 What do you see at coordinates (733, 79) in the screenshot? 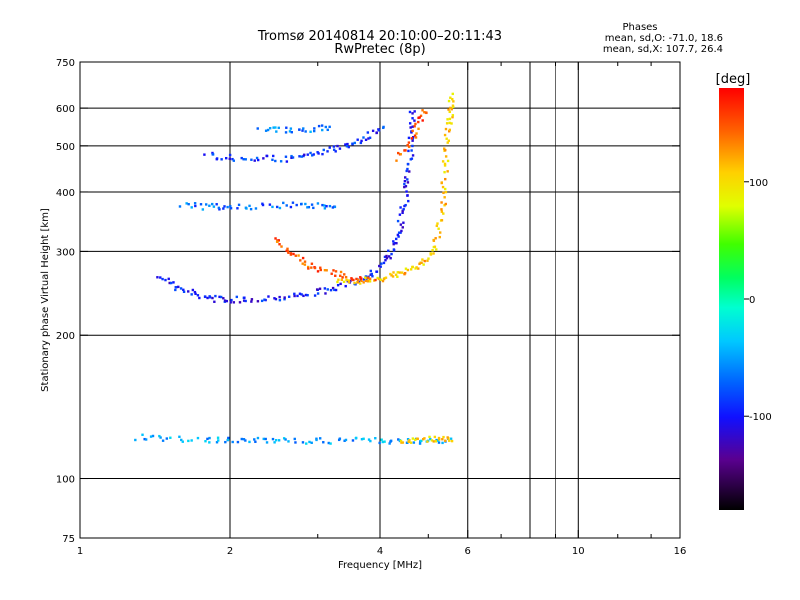
I see `colorbar-label: [deg]` at bounding box center [733, 79].